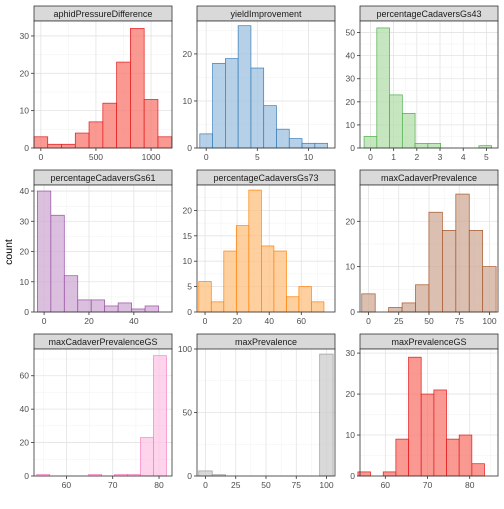  I want to click on facet-panel: maxCadaverPrevalence 0 25 50 75 100 0 10 20, so click(422, 247).